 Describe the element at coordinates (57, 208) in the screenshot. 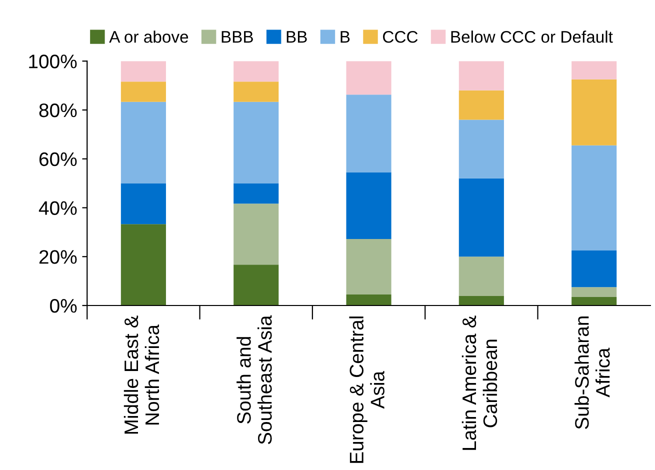

I see `y-tick-label: 40%` at that location.